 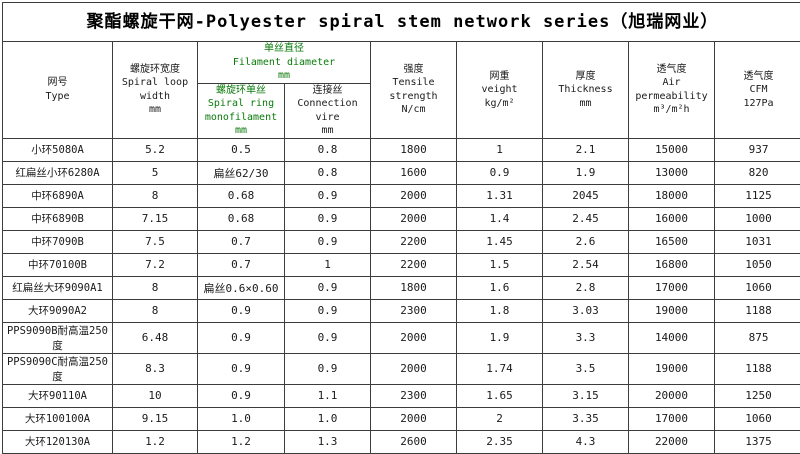 What do you see at coordinates (58, 368) in the screenshot?
I see `type-cell: PPS9090C耐高温250度` at bounding box center [58, 368].